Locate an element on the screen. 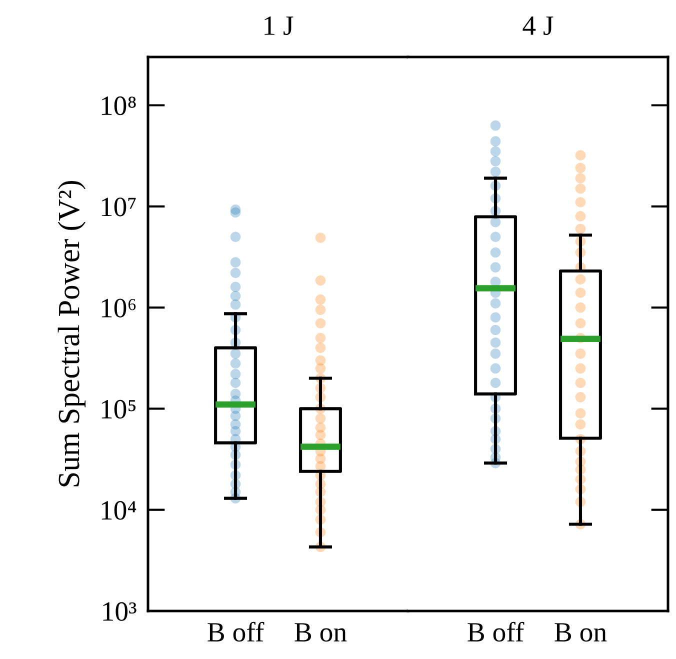  y-tick-label: 10⁴ is located at coordinates (119, 510).